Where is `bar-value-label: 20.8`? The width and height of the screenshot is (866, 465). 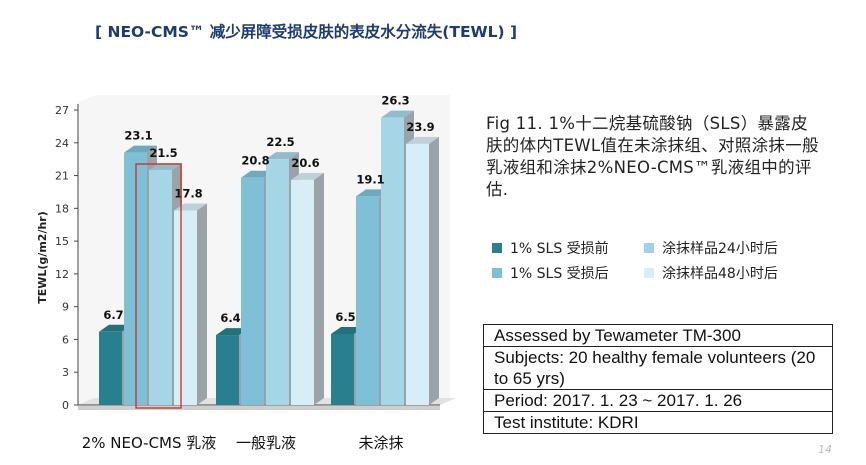
bar-value-label: 20.8 is located at coordinates (255, 161).